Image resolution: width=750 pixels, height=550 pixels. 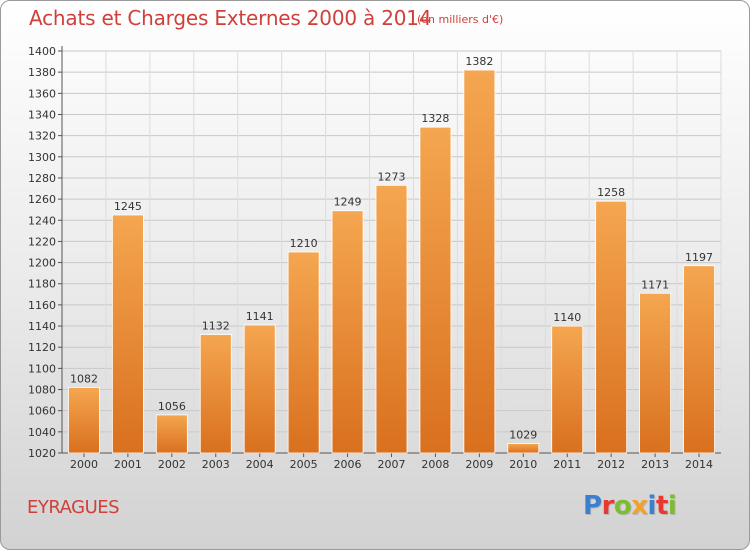 What do you see at coordinates (479, 61) in the screenshot?
I see `bar-value-label: 1382` at bounding box center [479, 61].